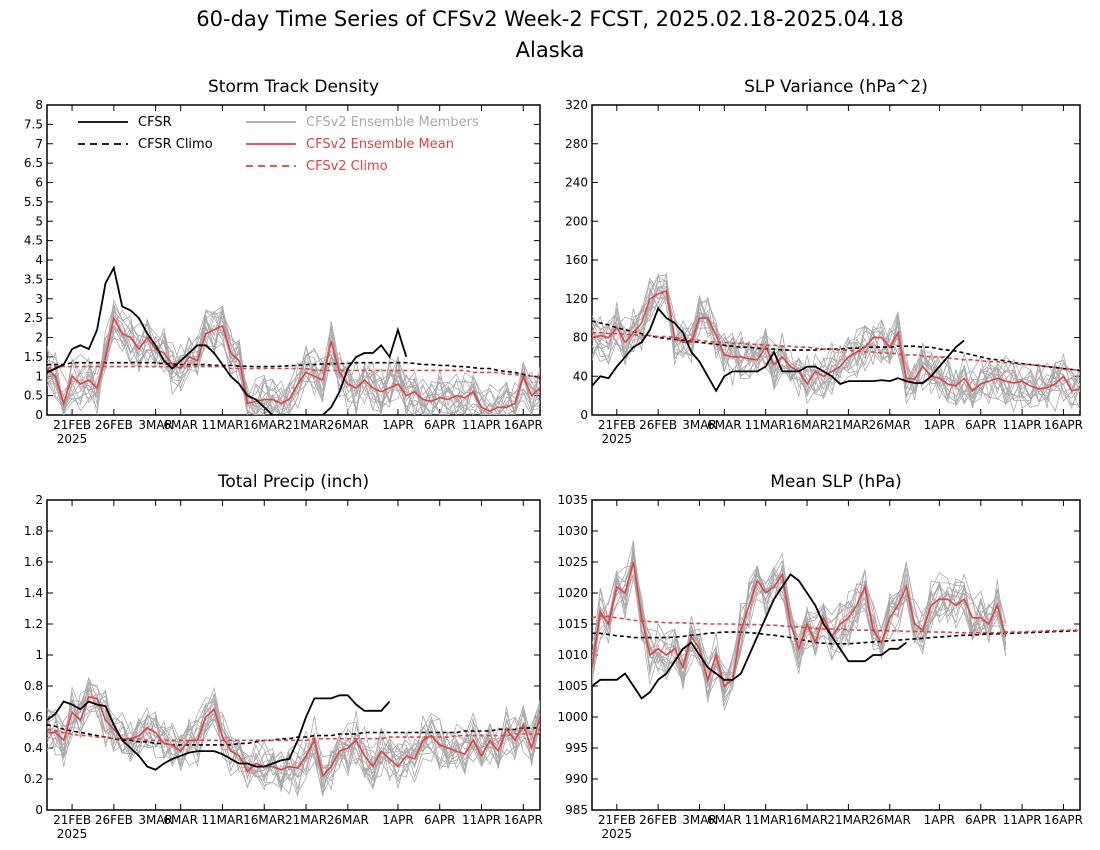 Image resolution: width=1100 pixels, height=850 pixels. Describe the element at coordinates (39, 655) in the screenshot. I see `y-tick-label: 1` at that location.